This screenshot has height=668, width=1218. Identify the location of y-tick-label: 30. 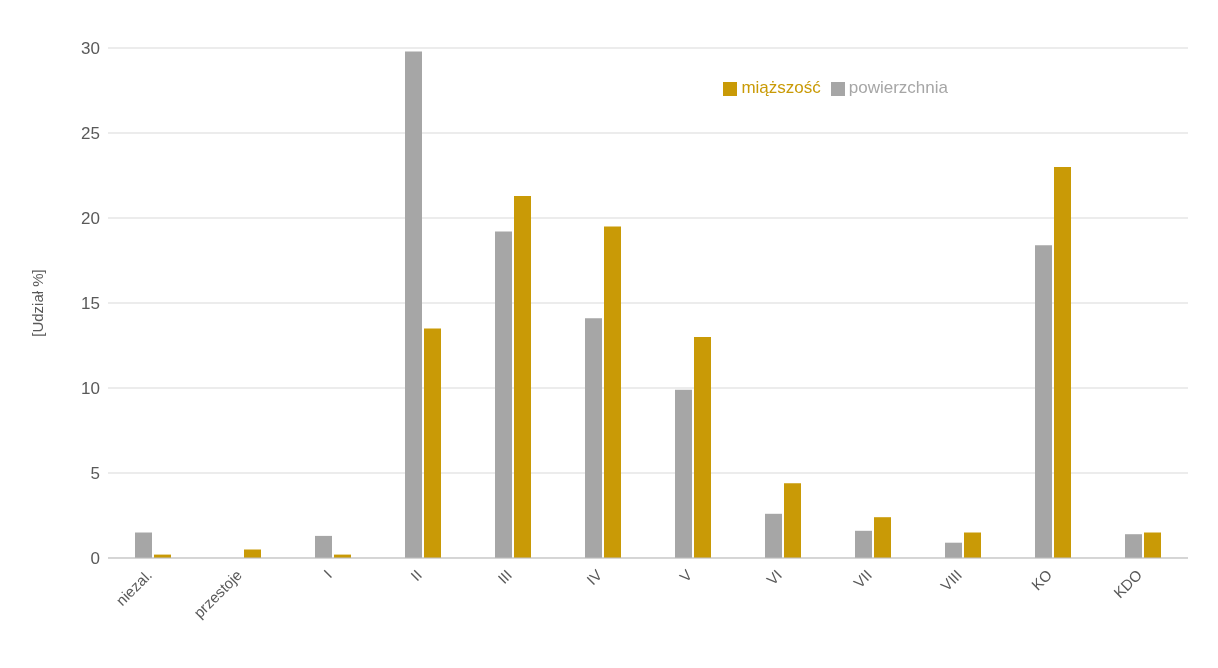
(90, 49).